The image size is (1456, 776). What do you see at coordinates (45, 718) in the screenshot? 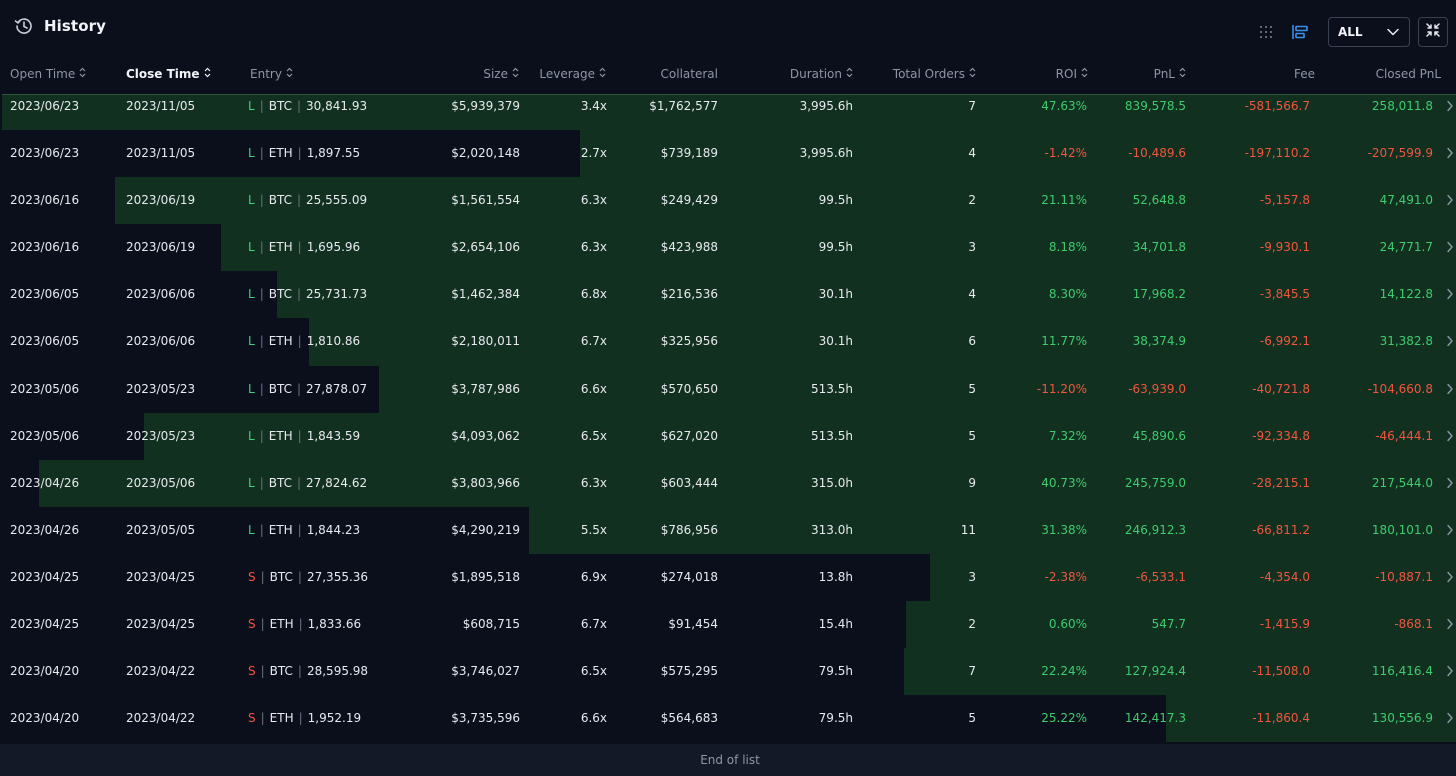
I see `cell-open-time: 2023/04/20` at bounding box center [45, 718].